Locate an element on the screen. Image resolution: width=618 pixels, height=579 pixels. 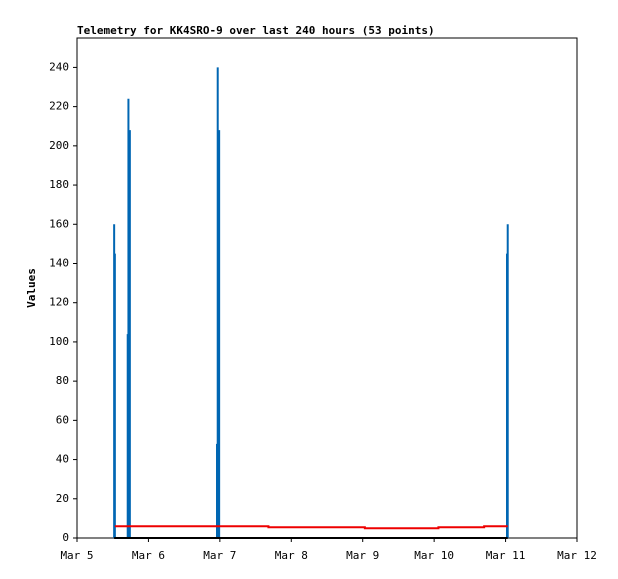
y-tick-label: 60 is located at coordinates (62, 419).